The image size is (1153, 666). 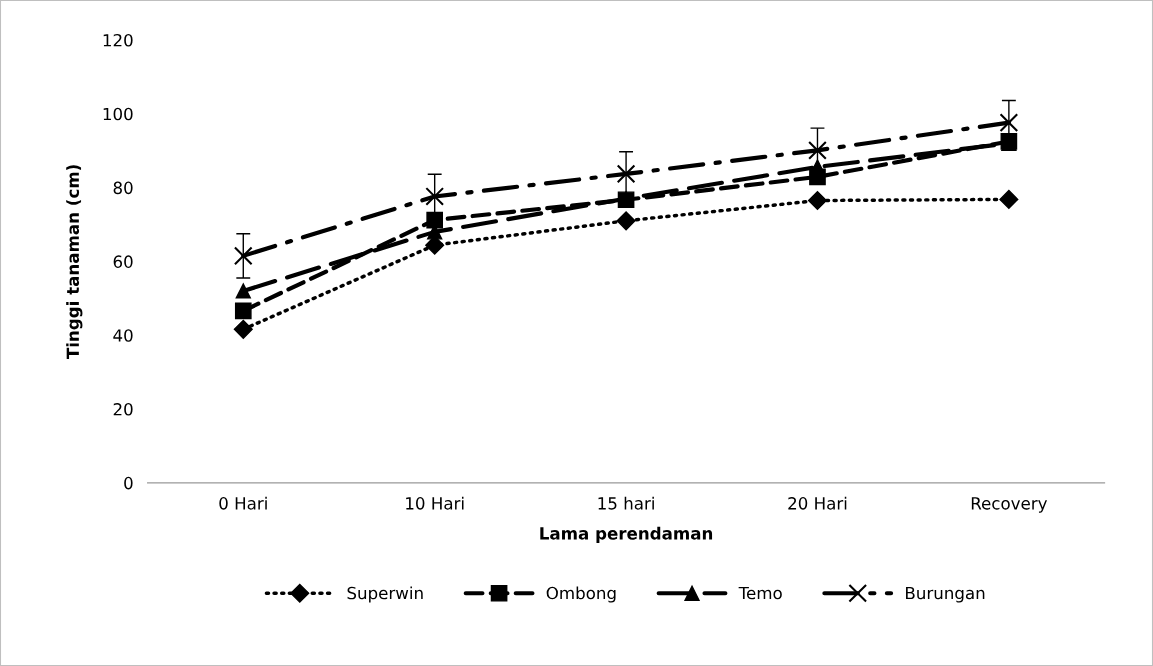 I want to click on y-axis-title: Tinggi tanaman (cm), so click(x=74, y=262).